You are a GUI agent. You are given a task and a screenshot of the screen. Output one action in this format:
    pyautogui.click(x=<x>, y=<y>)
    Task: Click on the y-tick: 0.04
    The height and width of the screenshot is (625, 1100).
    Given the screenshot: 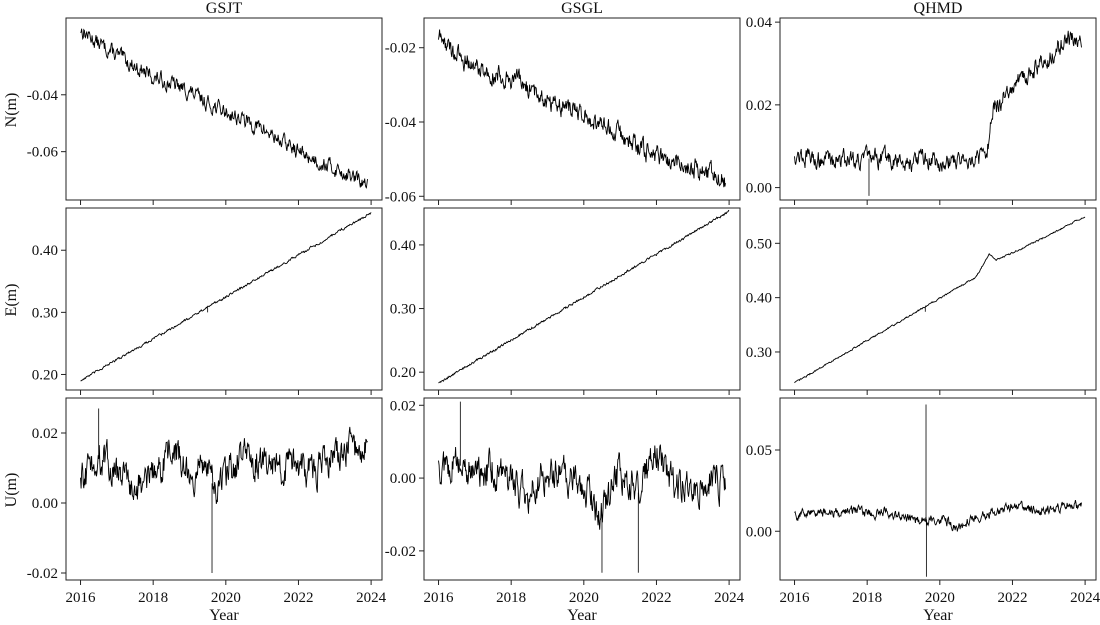 What is the action you would take?
    pyautogui.click(x=763, y=23)
    